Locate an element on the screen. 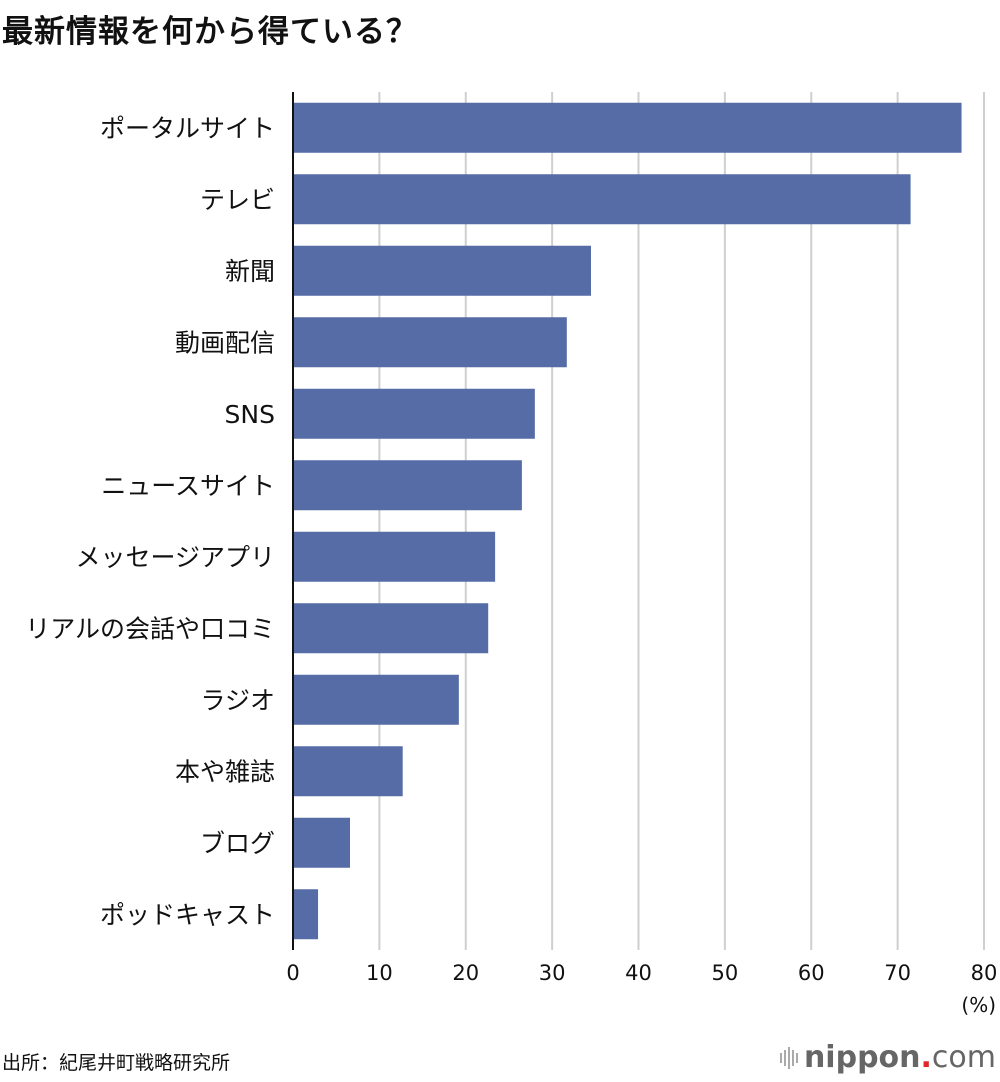 The height and width of the screenshot is (1082, 1000). source-note: 出所：紀尾井町戦略研究所 is located at coordinates (116, 1063).